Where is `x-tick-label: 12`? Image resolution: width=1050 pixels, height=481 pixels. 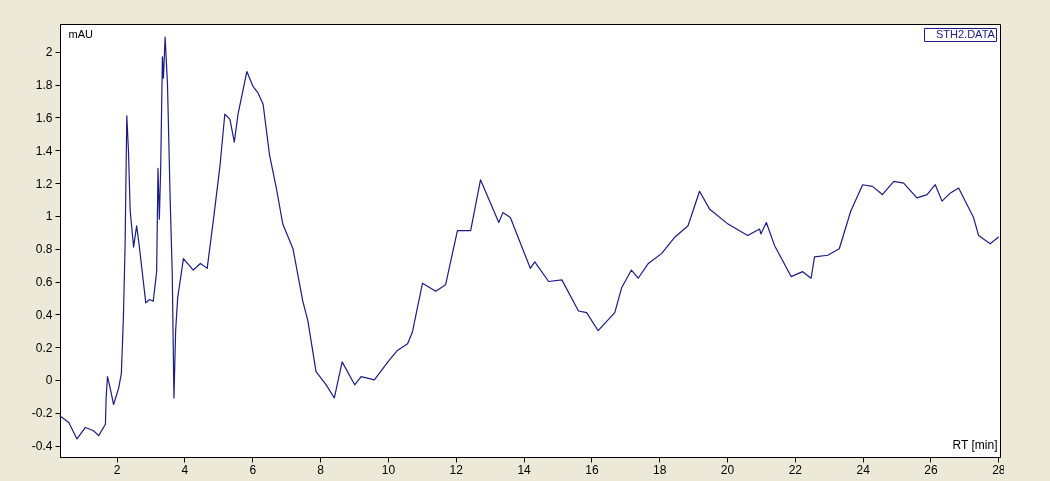
x-tick-label: 12 is located at coordinates (456, 469).